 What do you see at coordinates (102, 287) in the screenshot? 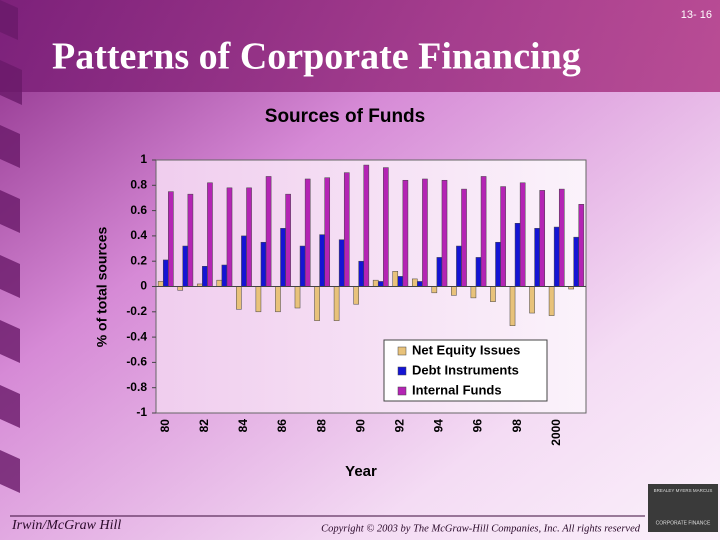
I see `y-axis-label: % of total sources` at bounding box center [102, 287].